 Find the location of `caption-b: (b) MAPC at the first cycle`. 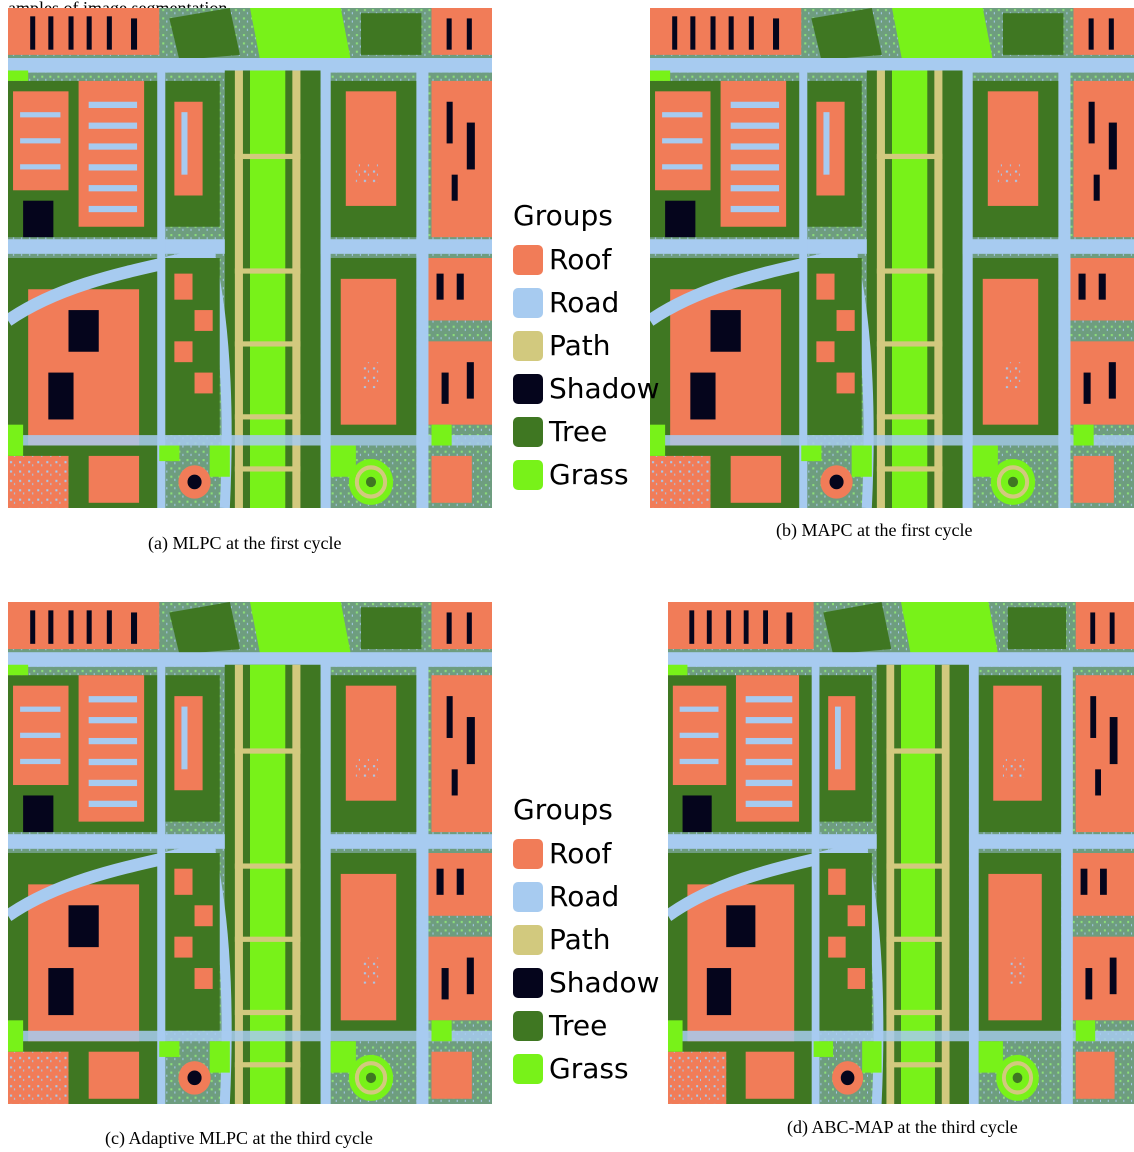

caption-b: (b) MAPC at the first cycle is located at coordinates (874, 530).